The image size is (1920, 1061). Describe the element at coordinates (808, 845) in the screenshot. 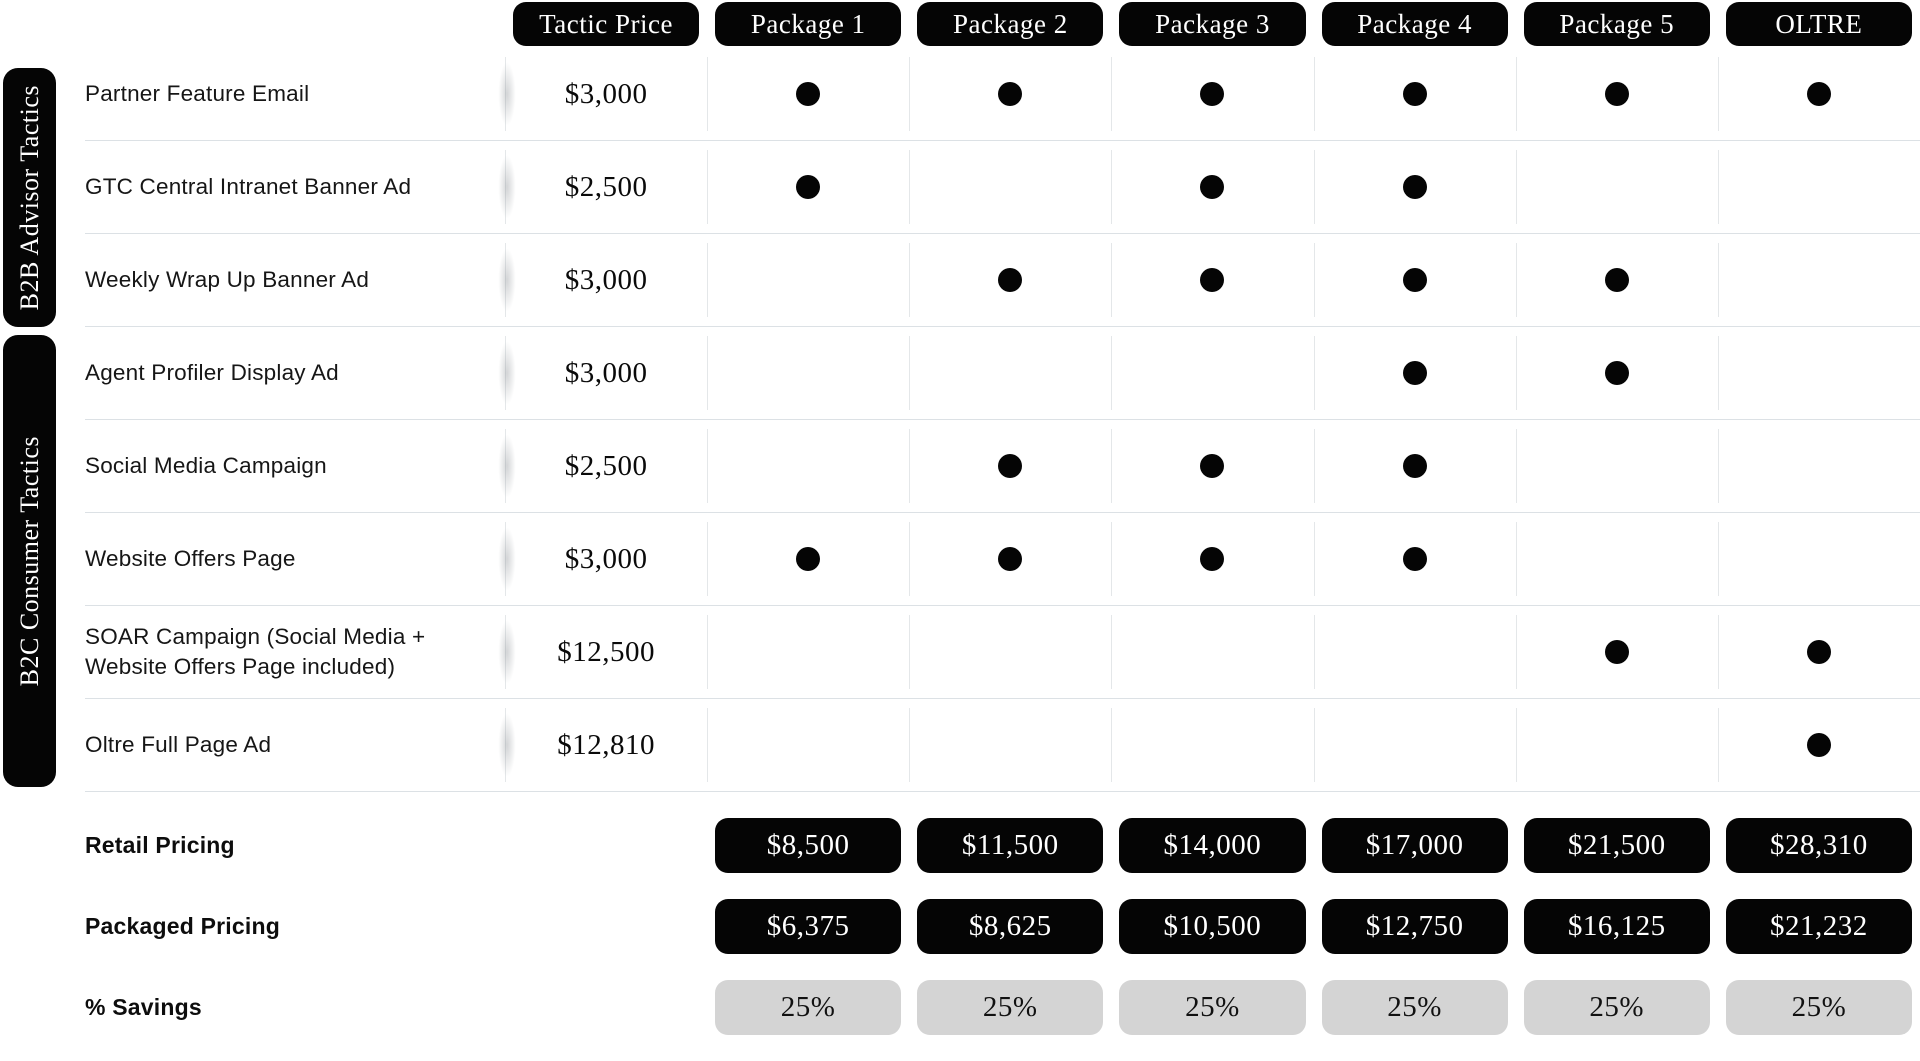

I see `summary-value-package-1: $8,500` at that location.